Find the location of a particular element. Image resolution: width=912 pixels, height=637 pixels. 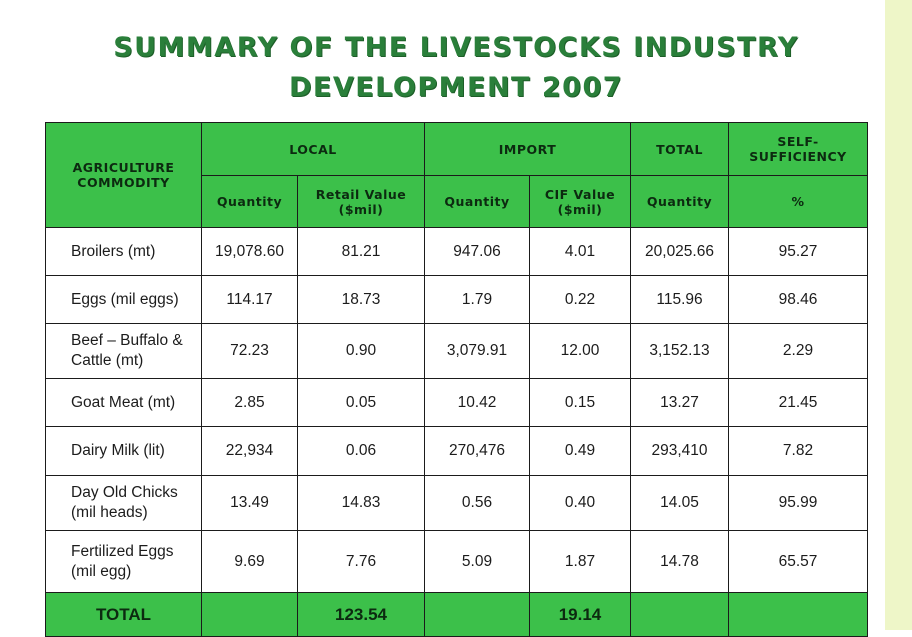

cell-total-qty: 293,410 is located at coordinates (679, 451).